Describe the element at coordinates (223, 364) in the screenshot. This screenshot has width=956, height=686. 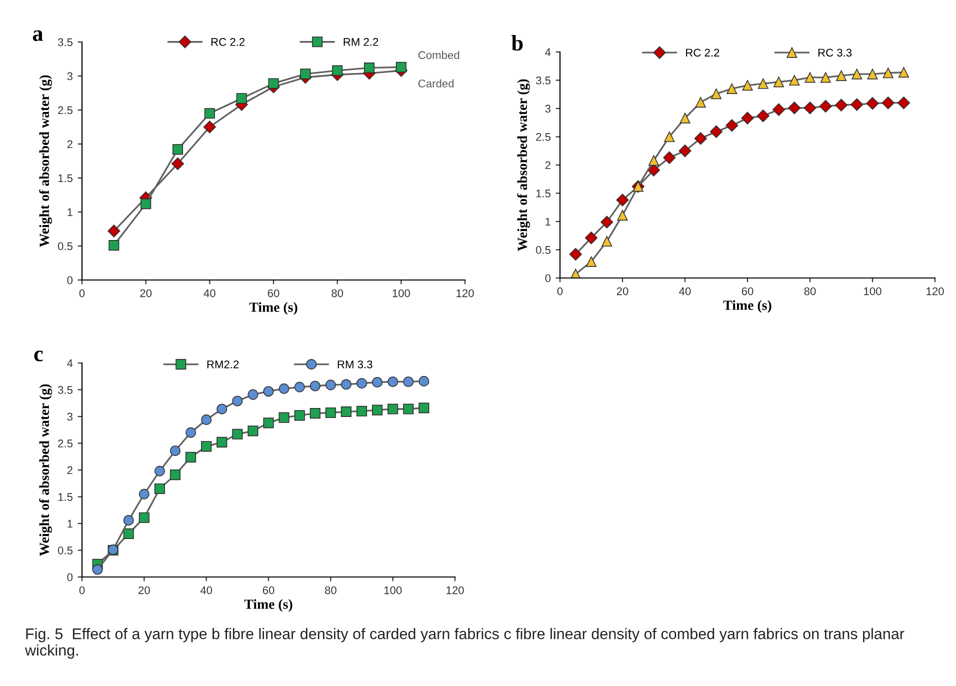
I see `legend-label: RM2.2` at that location.